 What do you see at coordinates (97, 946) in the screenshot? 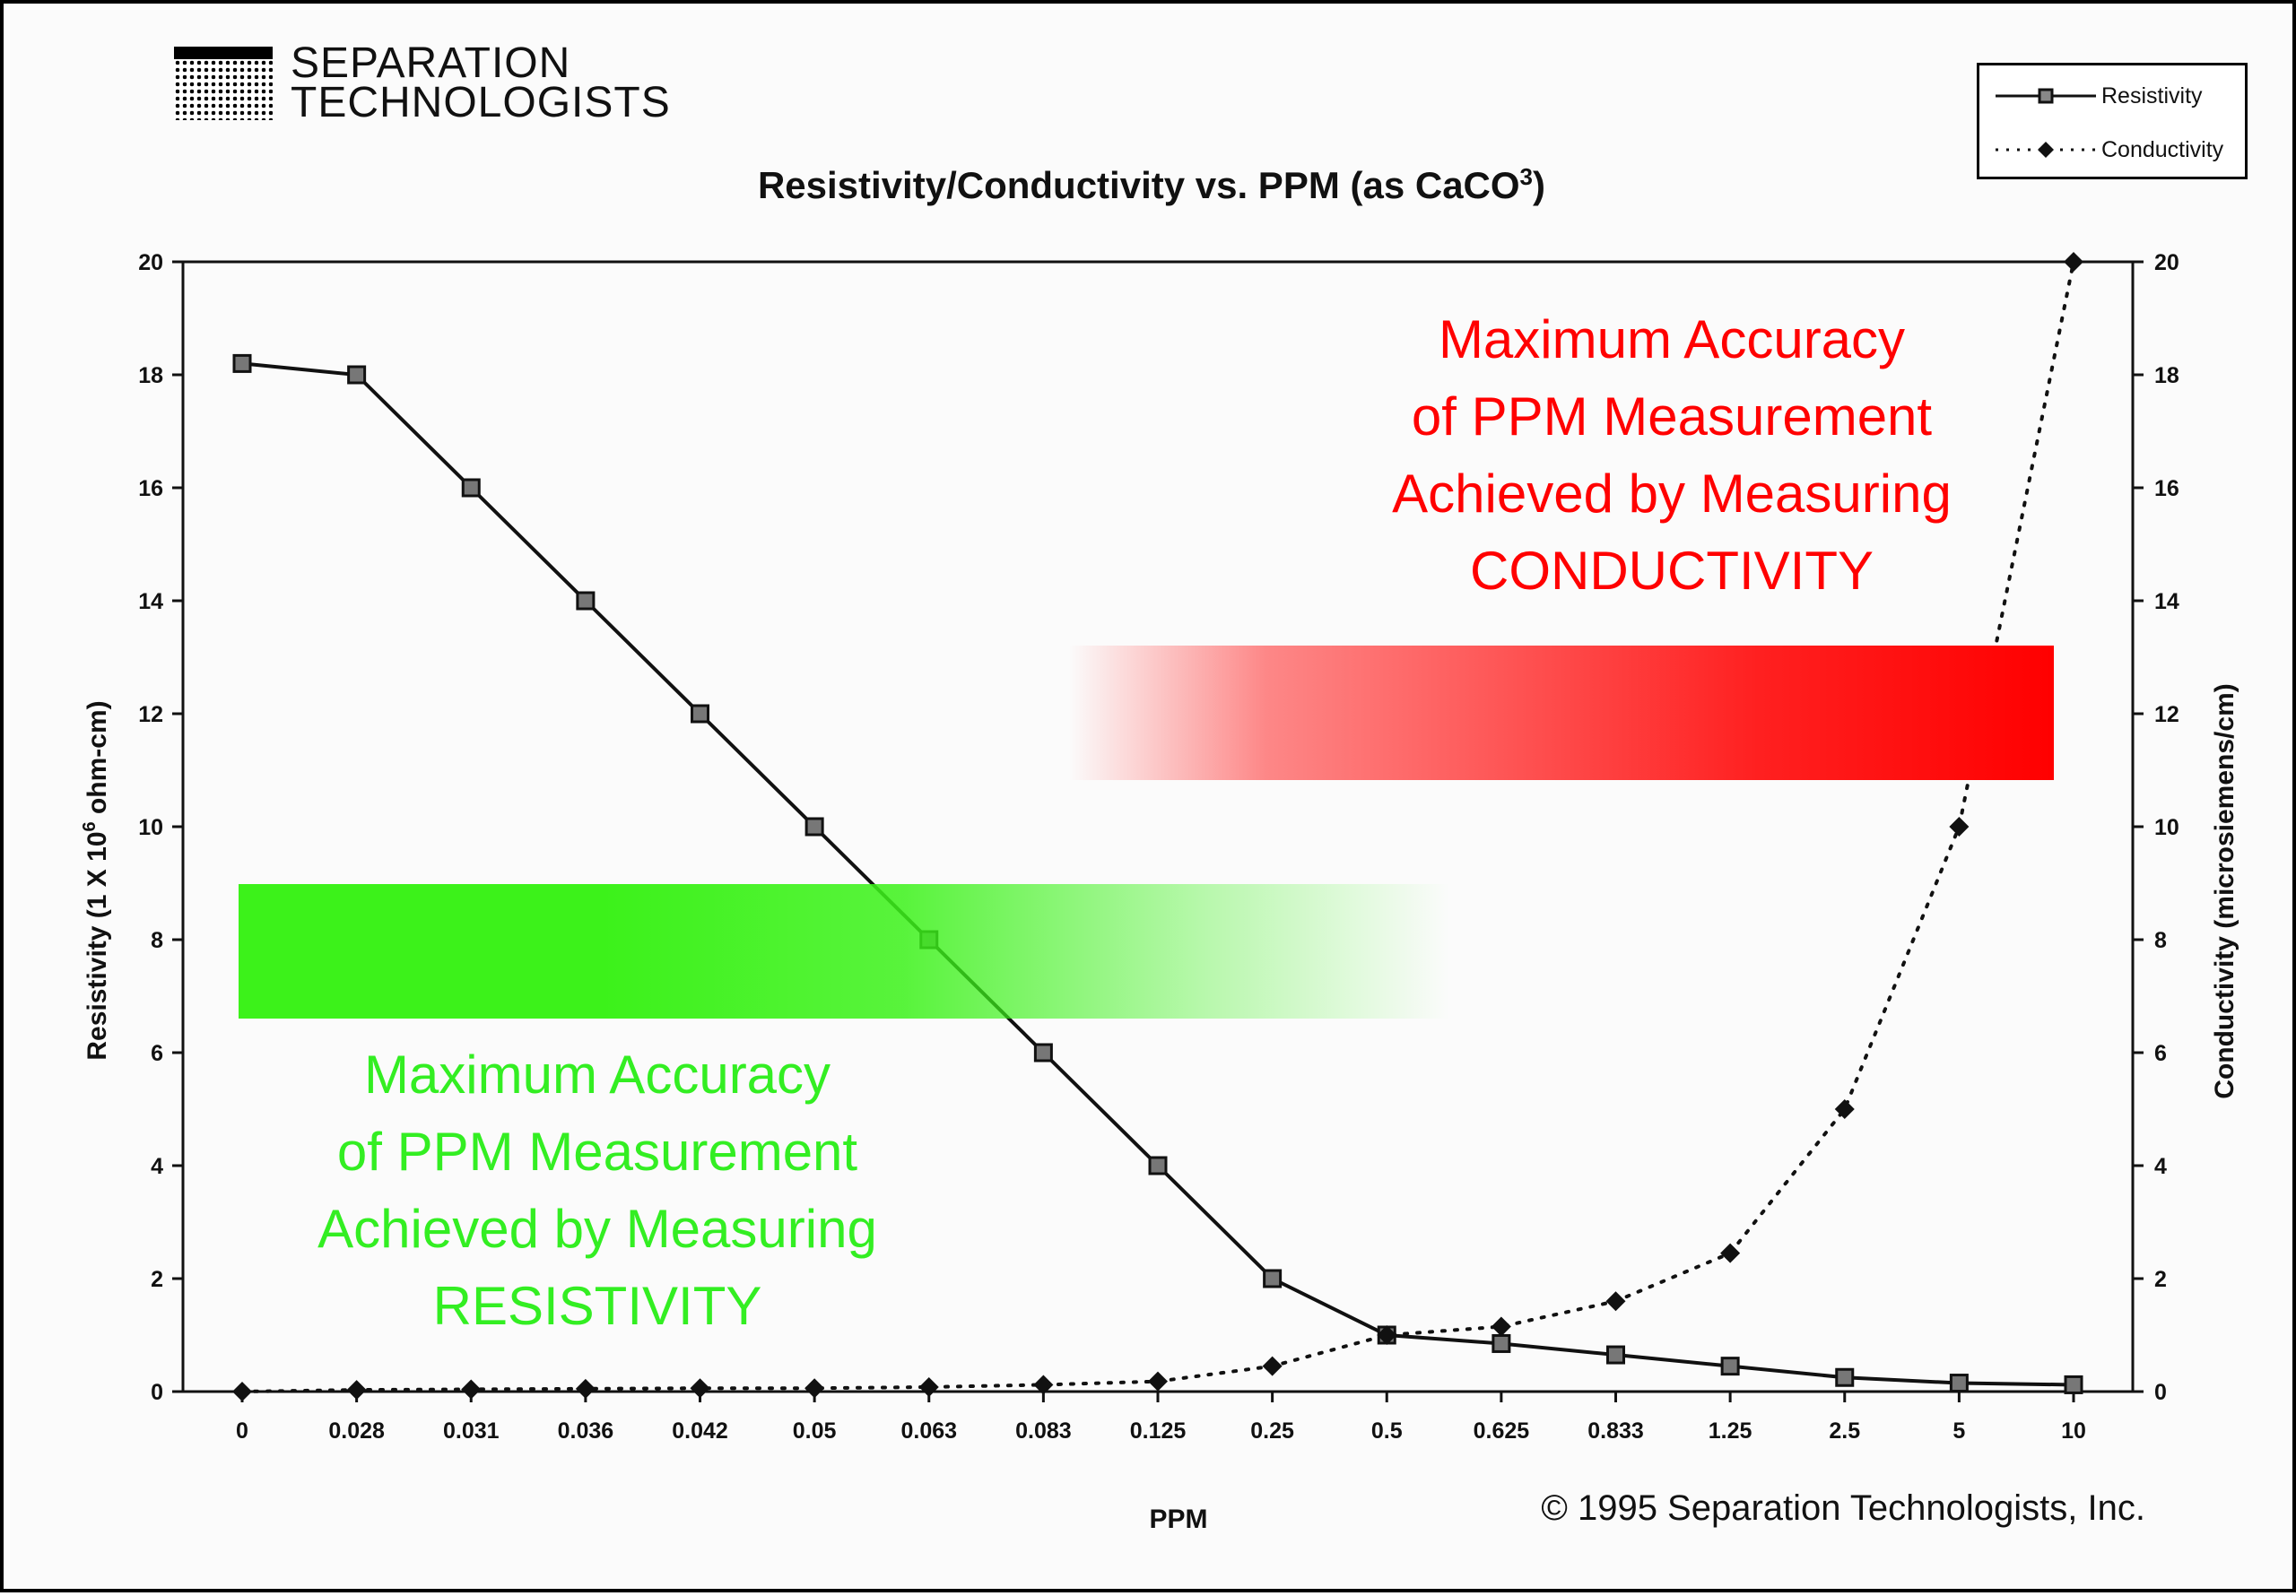
I see `y-axis-title-main: Resistivity (1 X 10` at bounding box center [97, 946].